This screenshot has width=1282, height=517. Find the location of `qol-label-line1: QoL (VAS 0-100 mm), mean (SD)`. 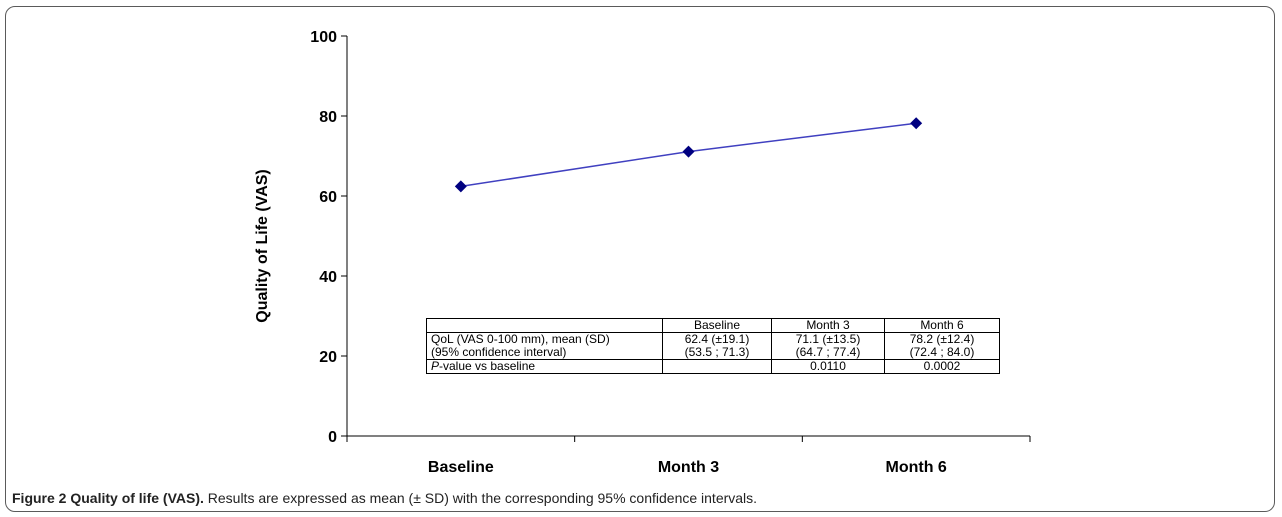

qol-label-line1: QoL (VAS 0-100 mm), mean (SD) is located at coordinates (520, 339).